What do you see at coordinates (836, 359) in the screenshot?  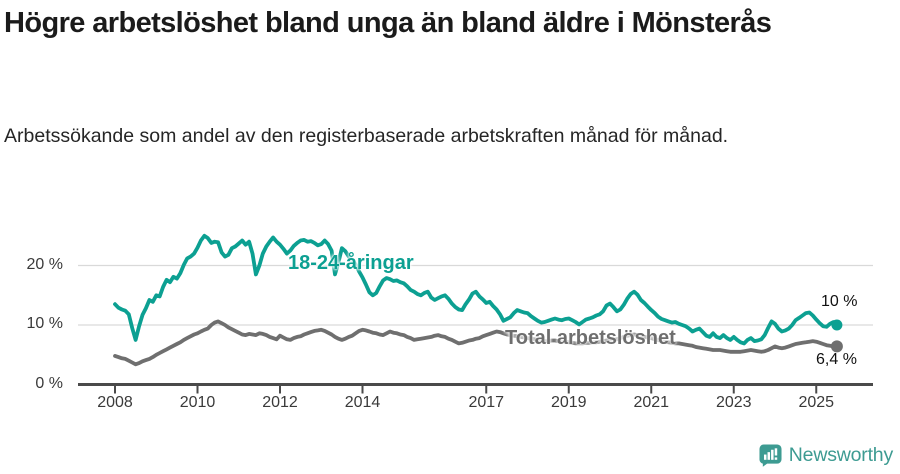 I see `end-value-label-total: 6,4 %` at bounding box center [836, 359].